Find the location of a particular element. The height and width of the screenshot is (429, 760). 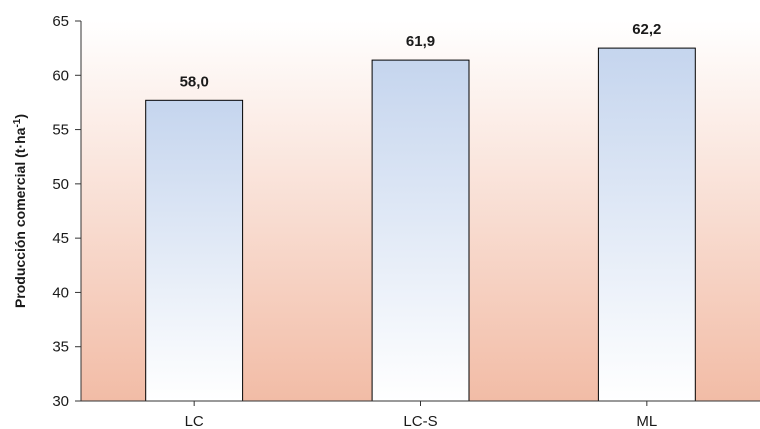

bar-ml is located at coordinates (646, 224).